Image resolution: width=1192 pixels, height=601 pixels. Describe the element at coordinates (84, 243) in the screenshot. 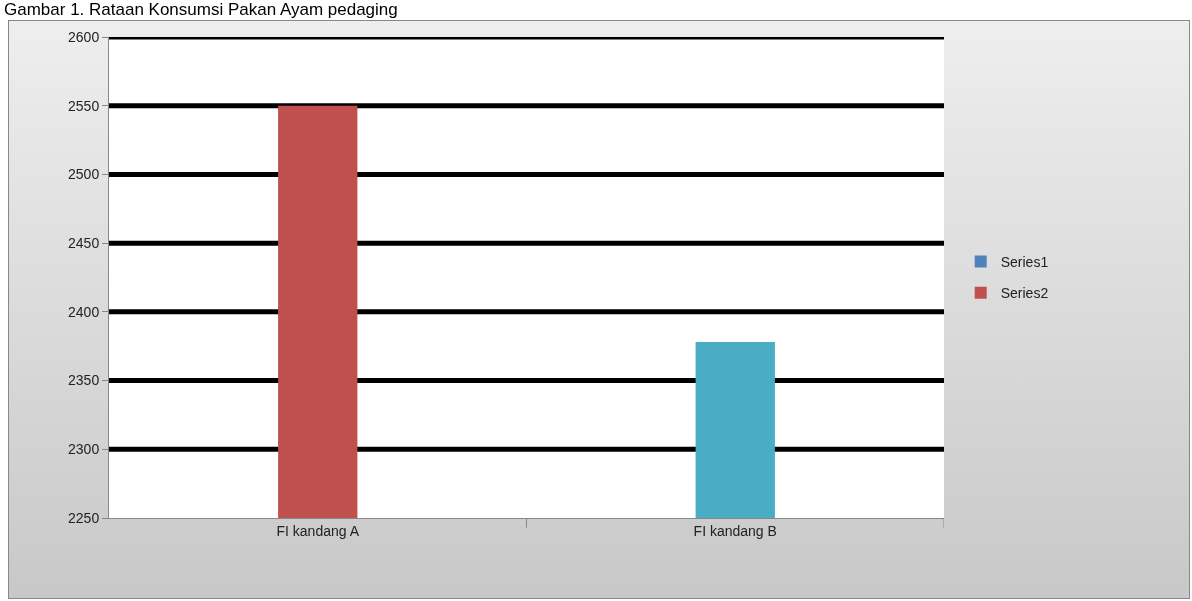

I see `y-tick-label: 2450` at that location.